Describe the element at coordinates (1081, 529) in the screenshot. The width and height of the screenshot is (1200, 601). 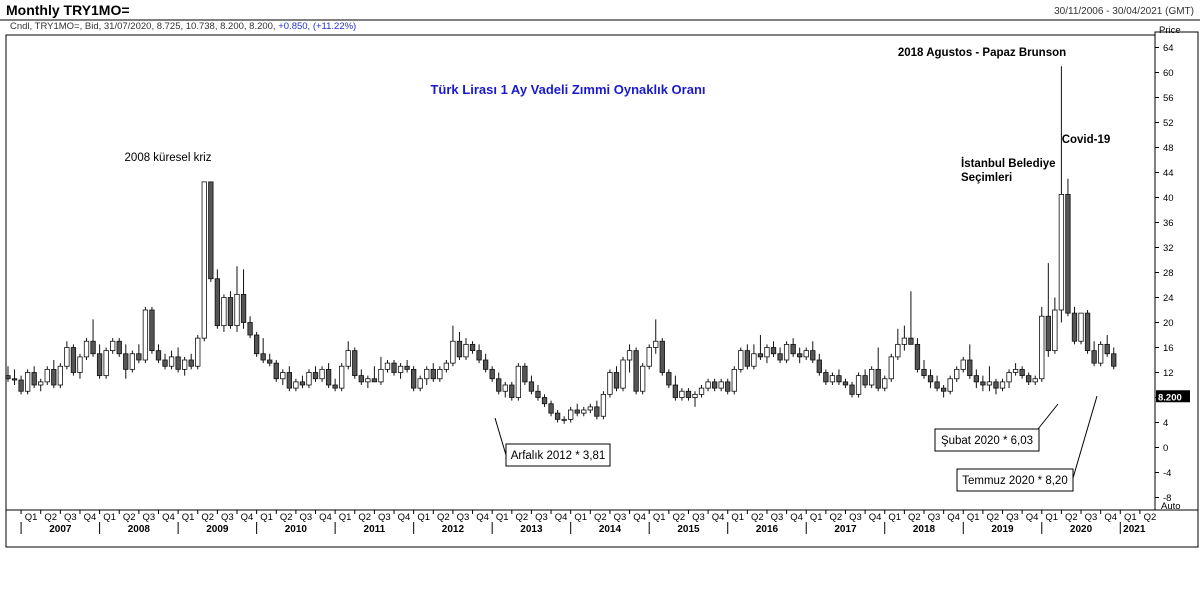
I see `x-year-label: 2020` at that location.